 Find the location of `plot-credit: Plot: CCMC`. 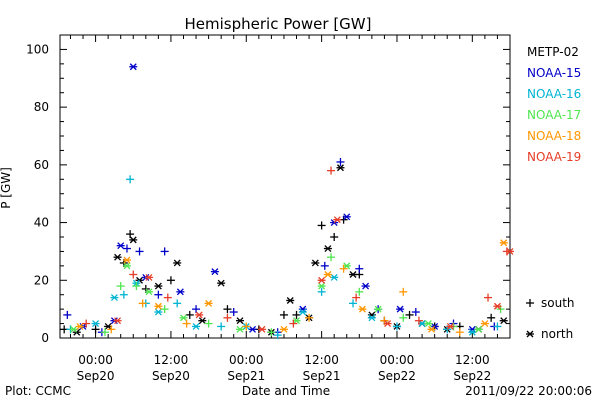

plot-credit: Plot: CCMC is located at coordinates (38, 391).